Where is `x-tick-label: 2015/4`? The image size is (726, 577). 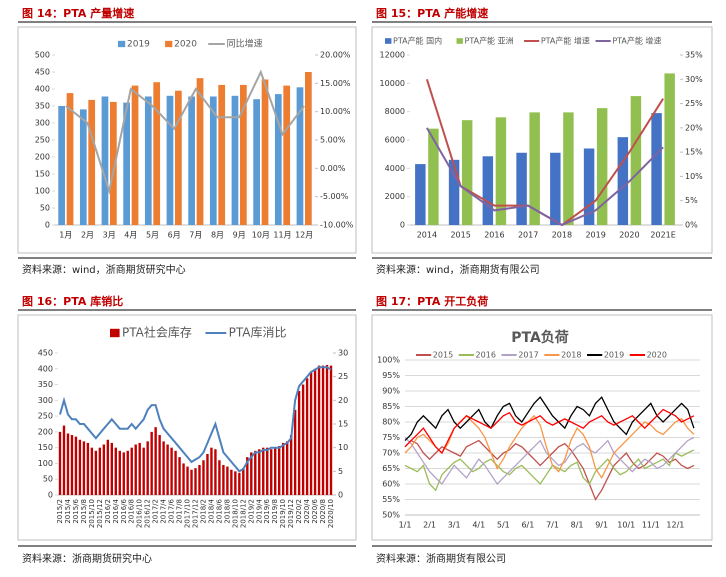 x-tick-label: 2015/4 is located at coordinates (68, 510).